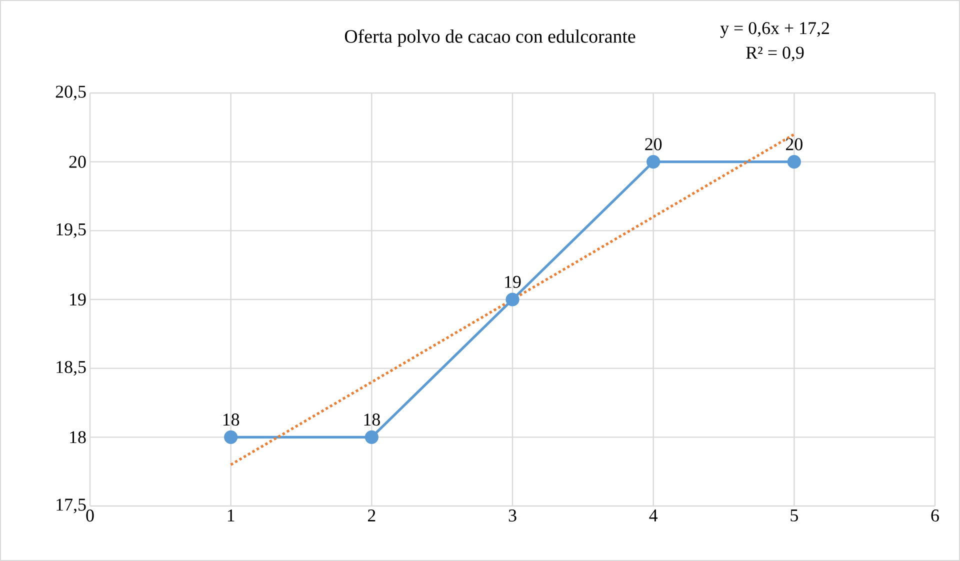  Describe the element at coordinates (90, 516) in the screenshot. I see `x-tick-label: 0` at that location.